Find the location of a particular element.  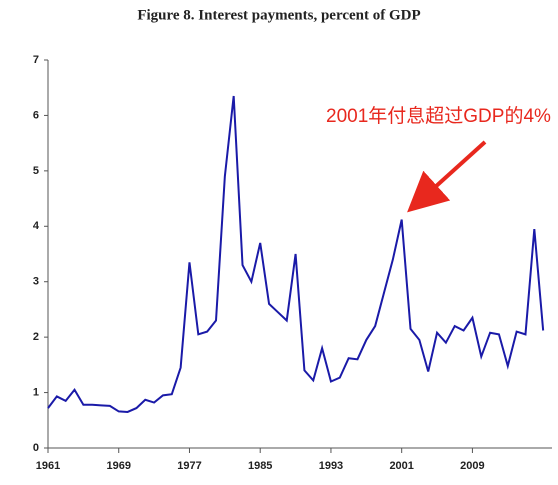

x-tick-label: 1993 is located at coordinates (331, 466).